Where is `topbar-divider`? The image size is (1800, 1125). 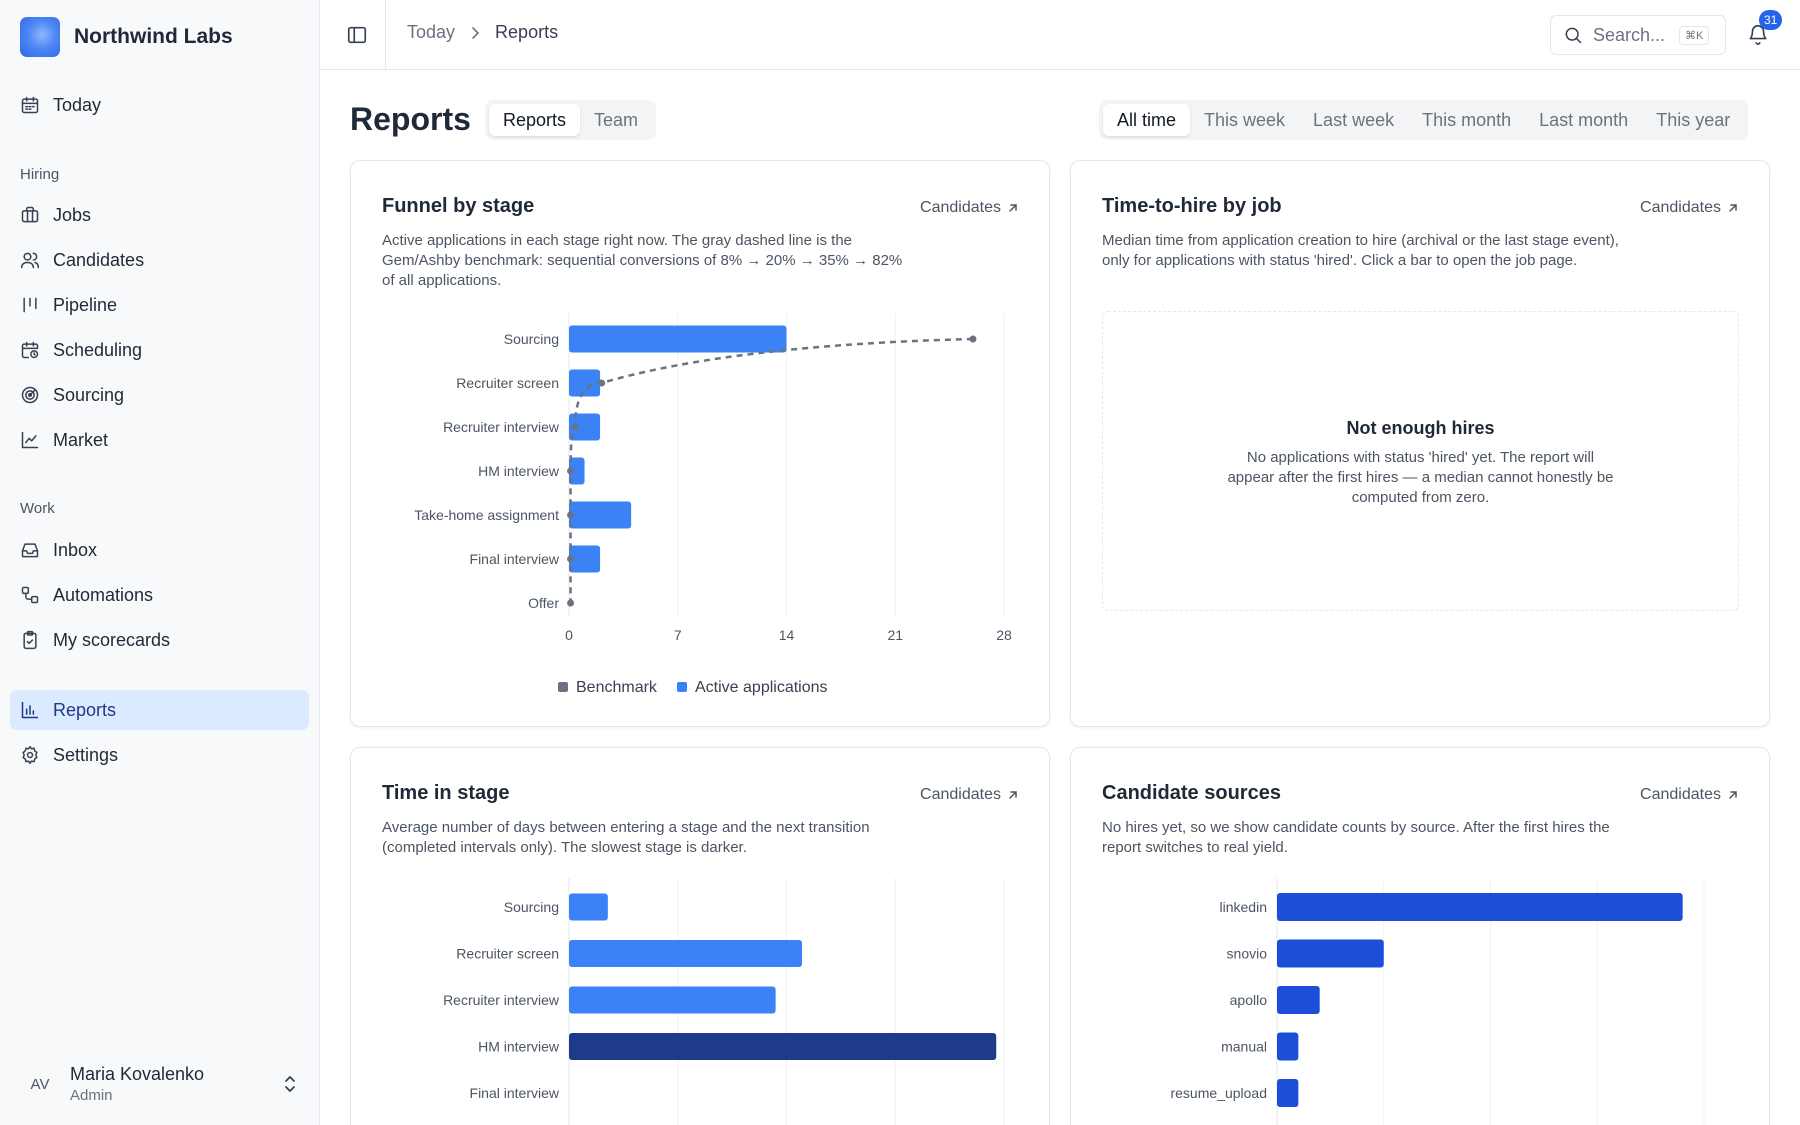 topbar-divider is located at coordinates (385, 35).